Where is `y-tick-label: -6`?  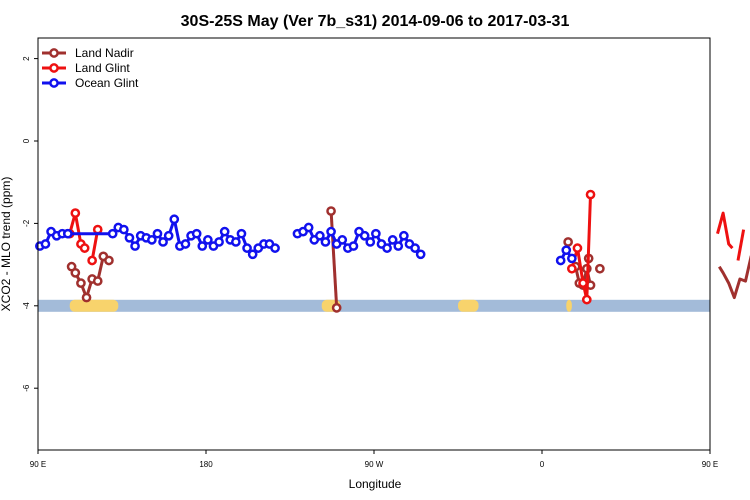 y-tick-label: -6 is located at coordinates (26, 388).